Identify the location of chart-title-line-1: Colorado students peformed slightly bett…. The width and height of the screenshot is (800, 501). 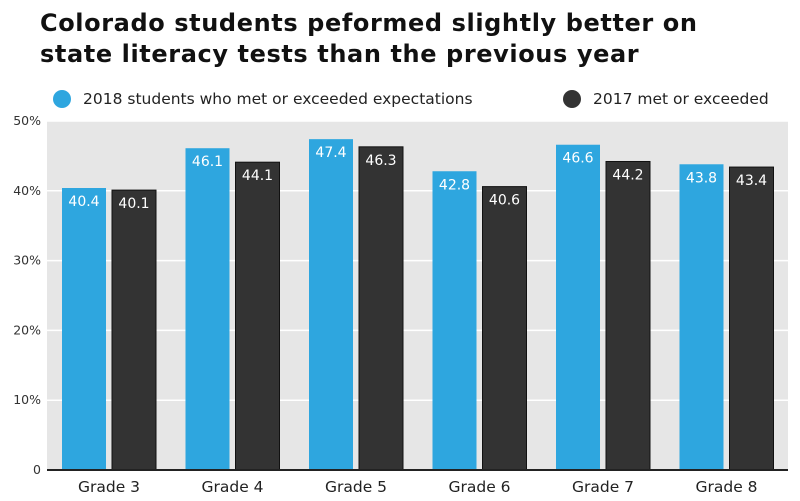
(369, 23).